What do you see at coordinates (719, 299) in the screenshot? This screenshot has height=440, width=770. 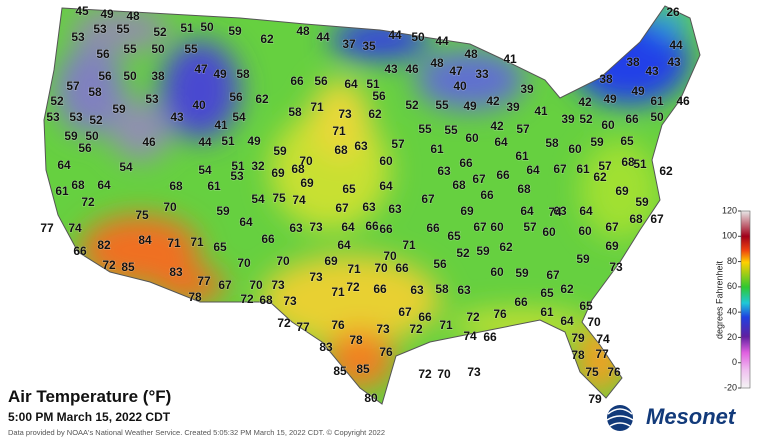 I see `colorbar-label: degrees Fahrenheit` at bounding box center [719, 299].